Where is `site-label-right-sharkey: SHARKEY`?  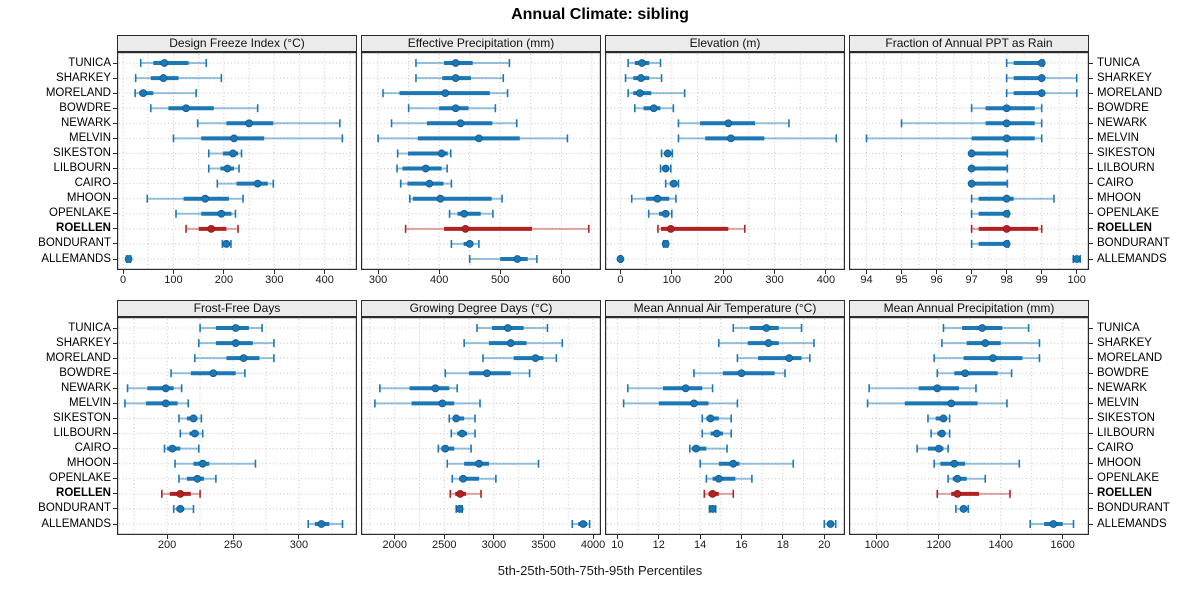
site-label-right-sharkey: SHARKEY is located at coordinates (1124, 77).